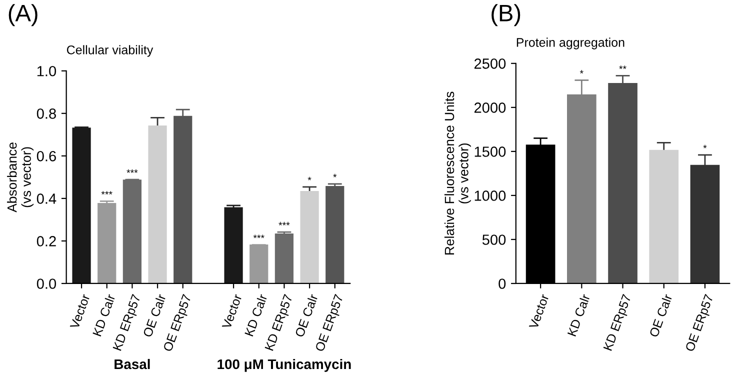 The height and width of the screenshot is (373, 737). What do you see at coordinates (132, 364) in the screenshot?
I see `text: Basal` at bounding box center [132, 364].